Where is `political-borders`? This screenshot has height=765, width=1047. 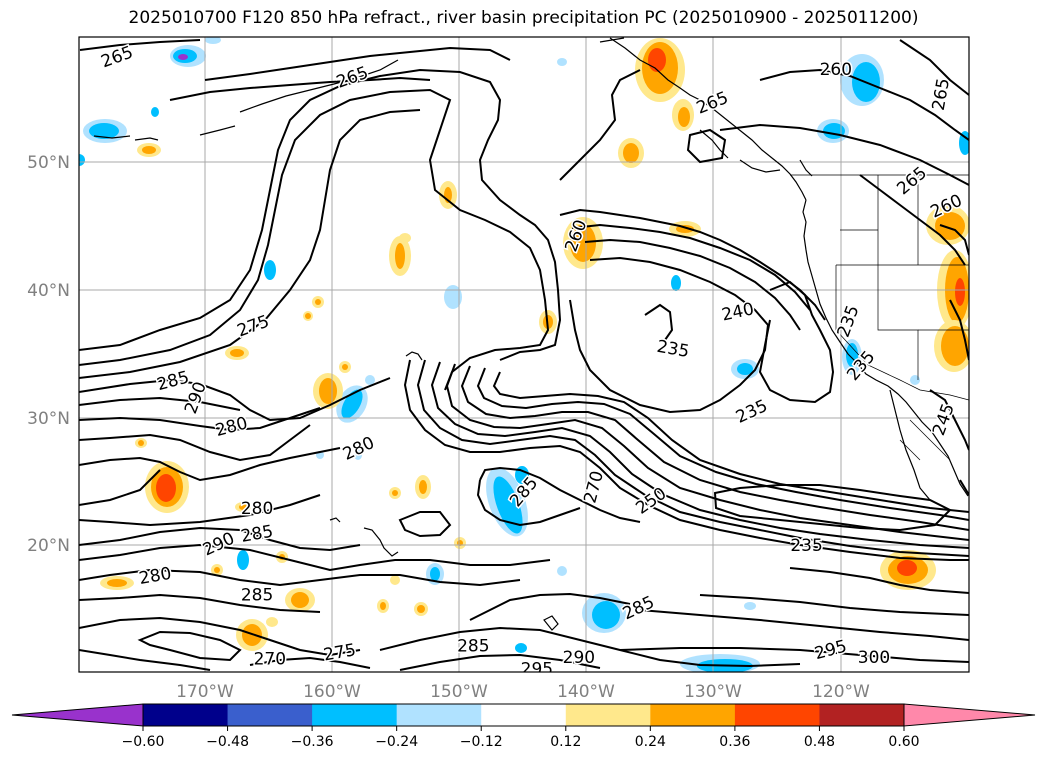
political-borders is located at coordinates (879, 317).